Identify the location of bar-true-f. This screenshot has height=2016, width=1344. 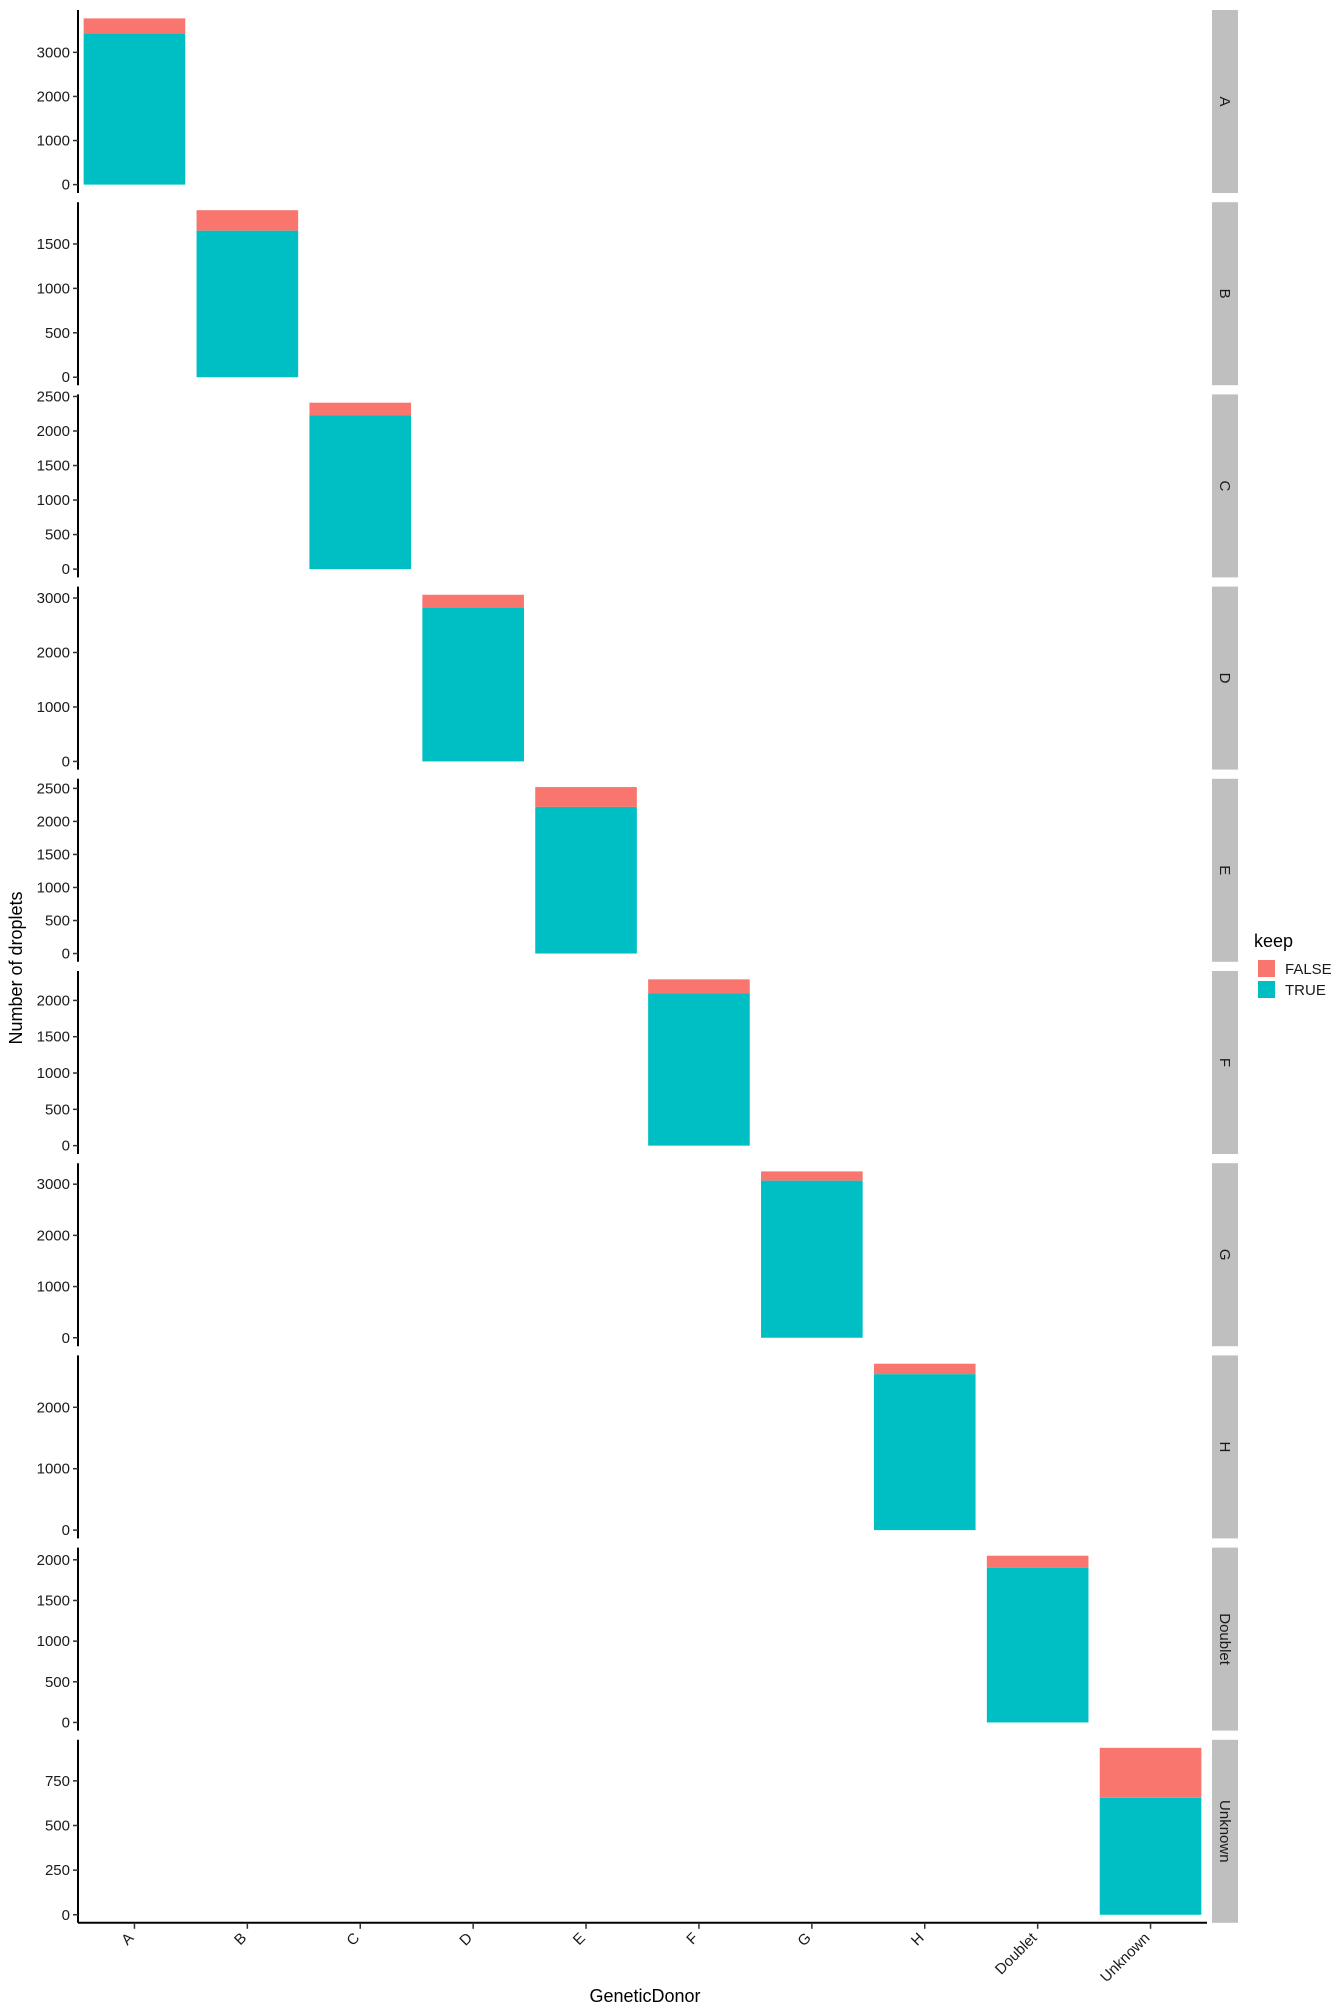
(699, 1069).